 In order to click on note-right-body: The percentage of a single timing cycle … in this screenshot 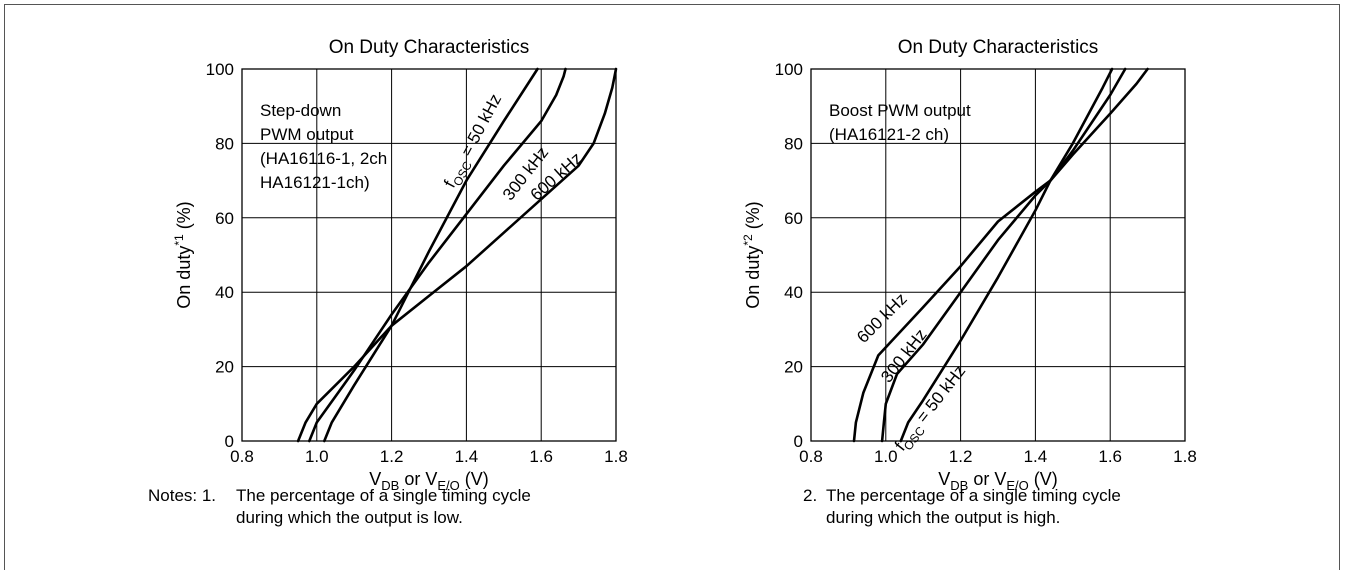, I will do `click(973, 507)`.